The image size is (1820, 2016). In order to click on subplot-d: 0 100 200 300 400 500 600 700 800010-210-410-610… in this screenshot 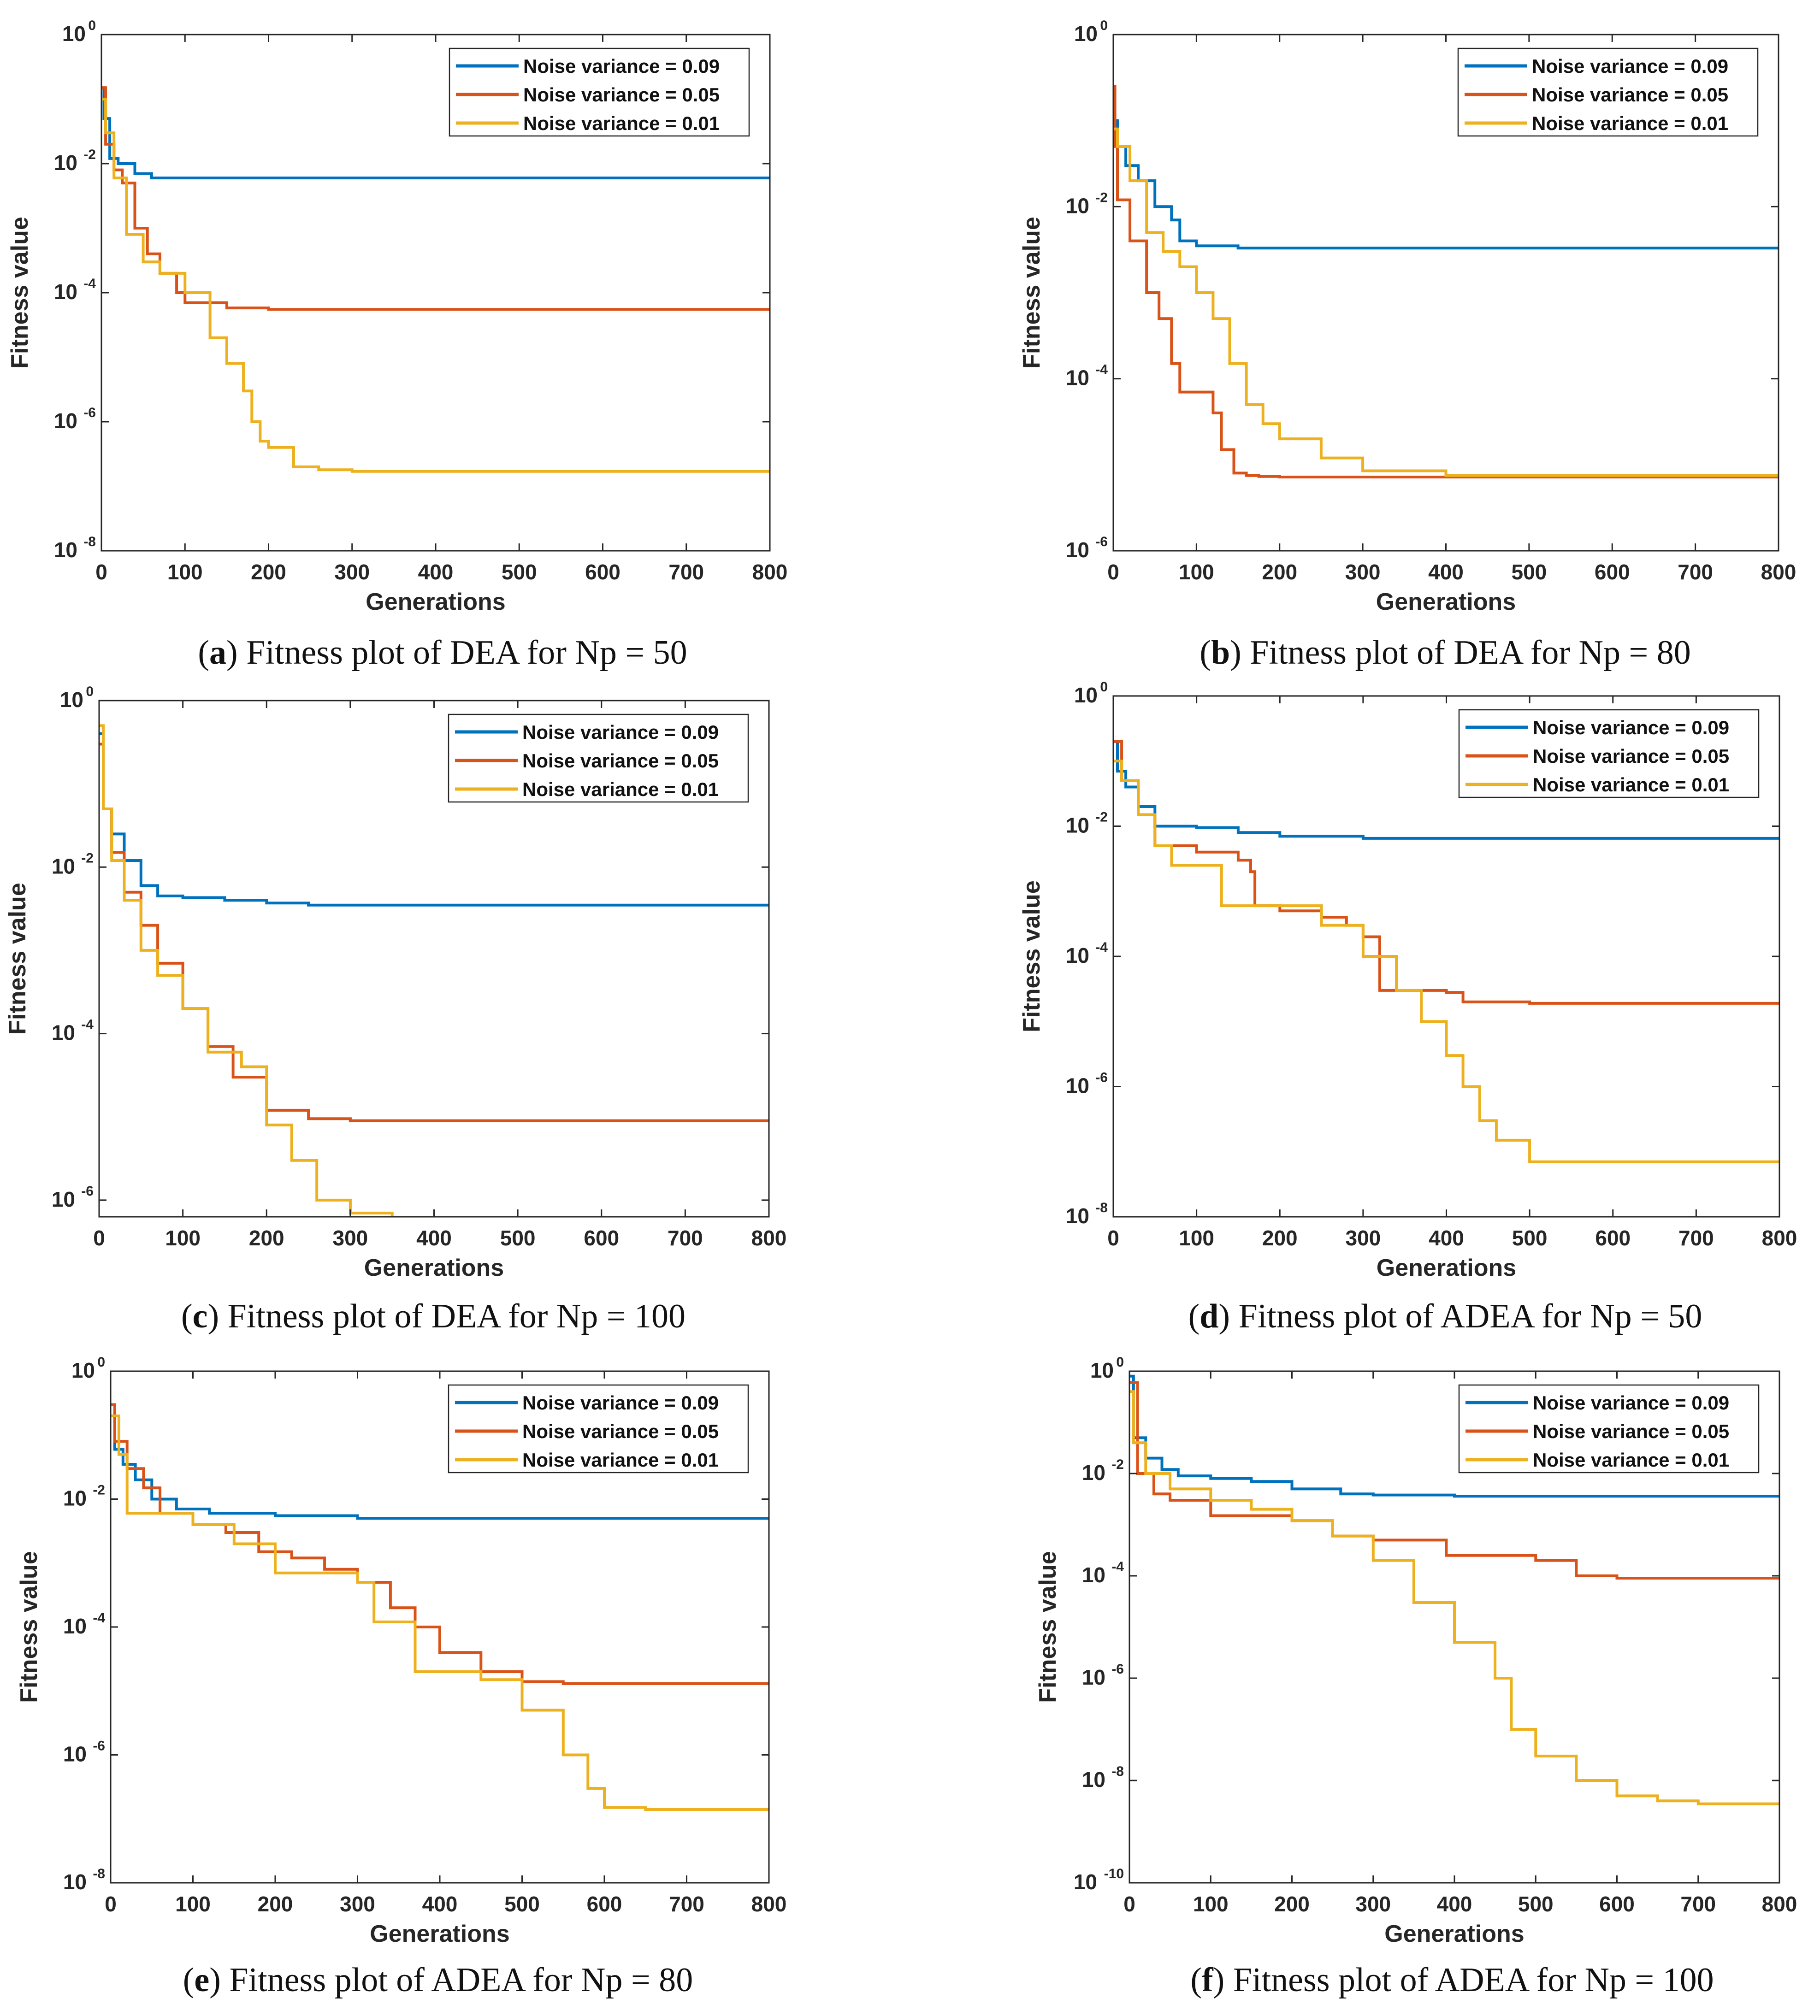, I will do `click(1407, 1007)`.